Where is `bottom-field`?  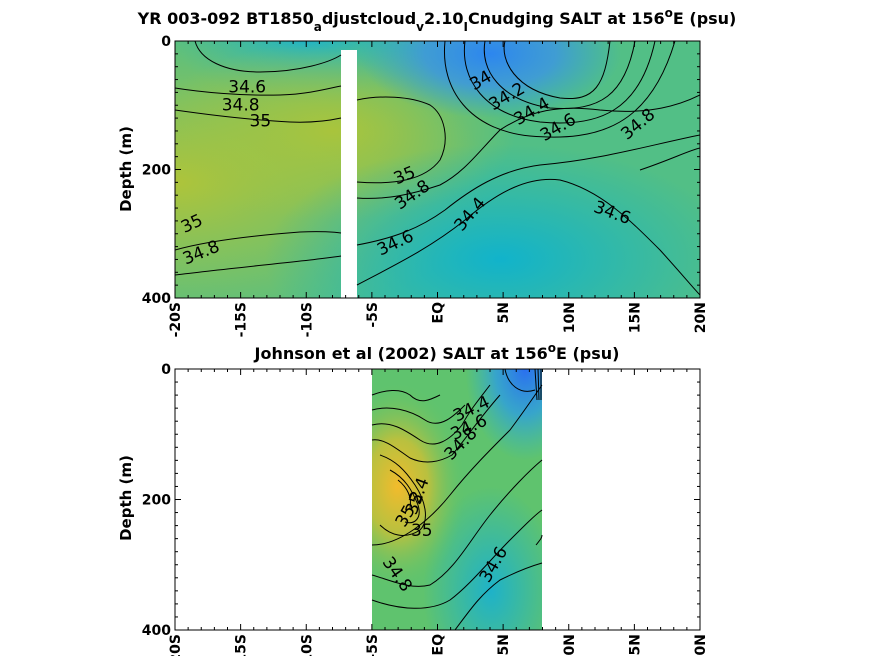
bottom-field is located at coordinates (457, 499).